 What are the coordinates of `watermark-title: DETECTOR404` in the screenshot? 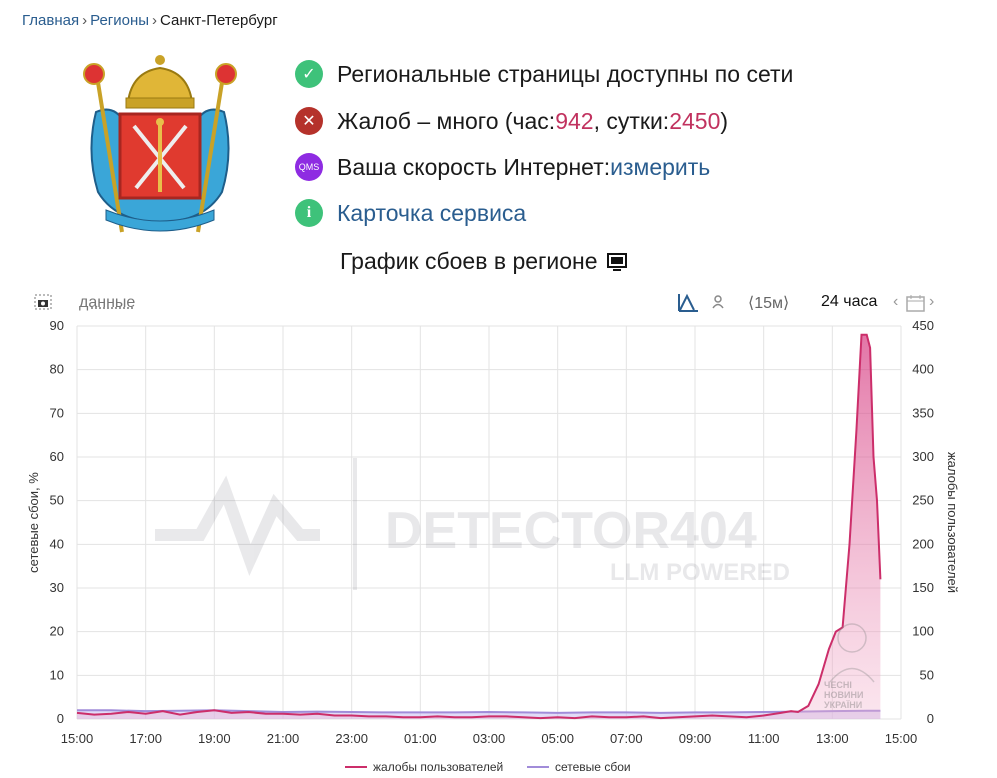 It's located at (571, 531).